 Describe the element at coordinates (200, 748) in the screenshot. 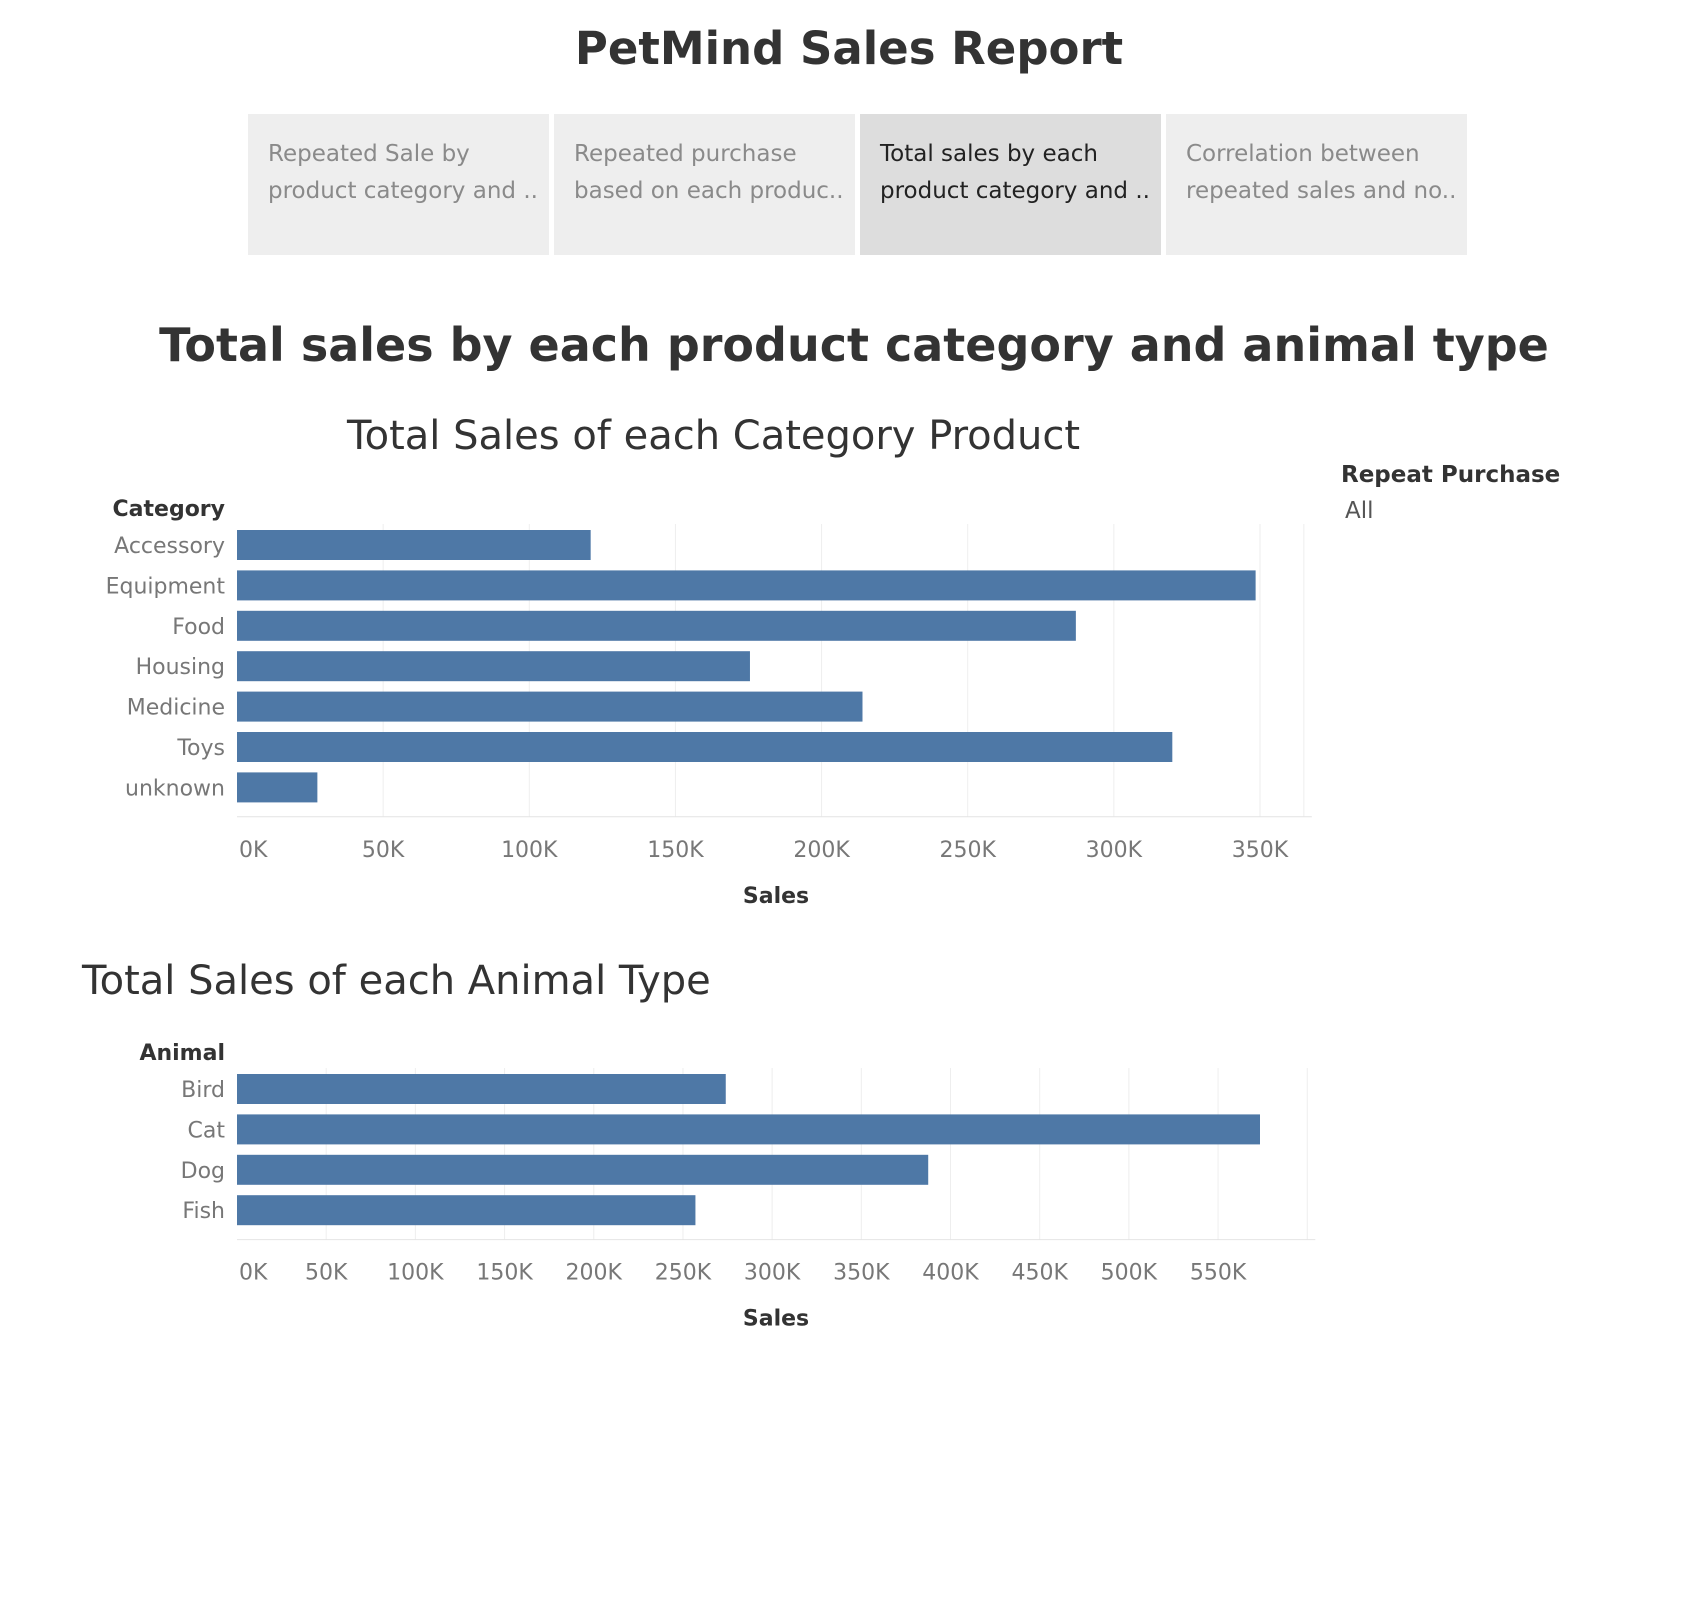

I see `category-label: Toys` at that location.